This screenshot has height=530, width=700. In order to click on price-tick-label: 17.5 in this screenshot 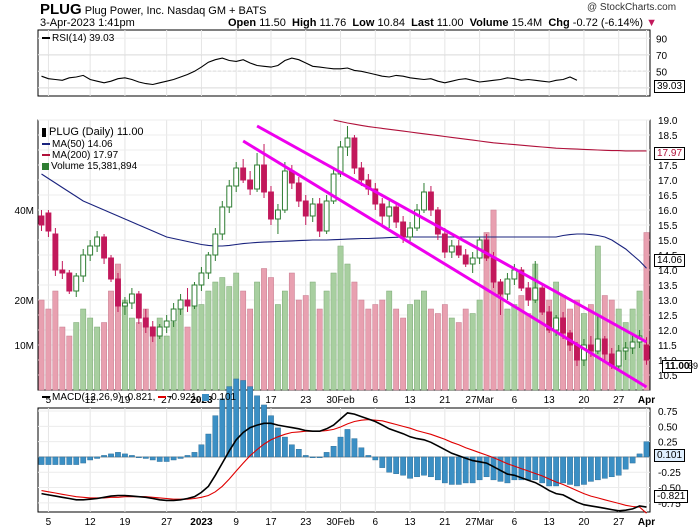, I will do `click(668, 166)`.